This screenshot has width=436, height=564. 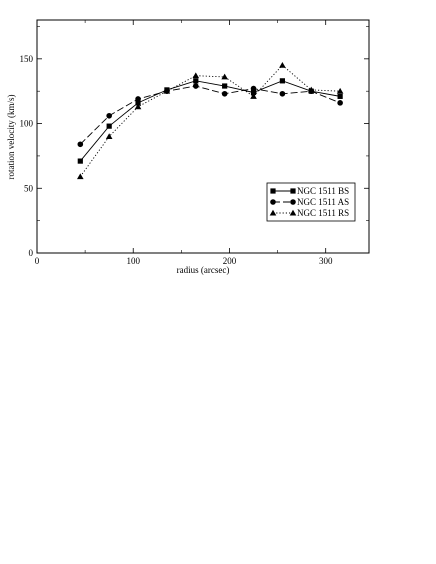 What do you see at coordinates (326, 261) in the screenshot?
I see `x-tick-label: 300` at bounding box center [326, 261].